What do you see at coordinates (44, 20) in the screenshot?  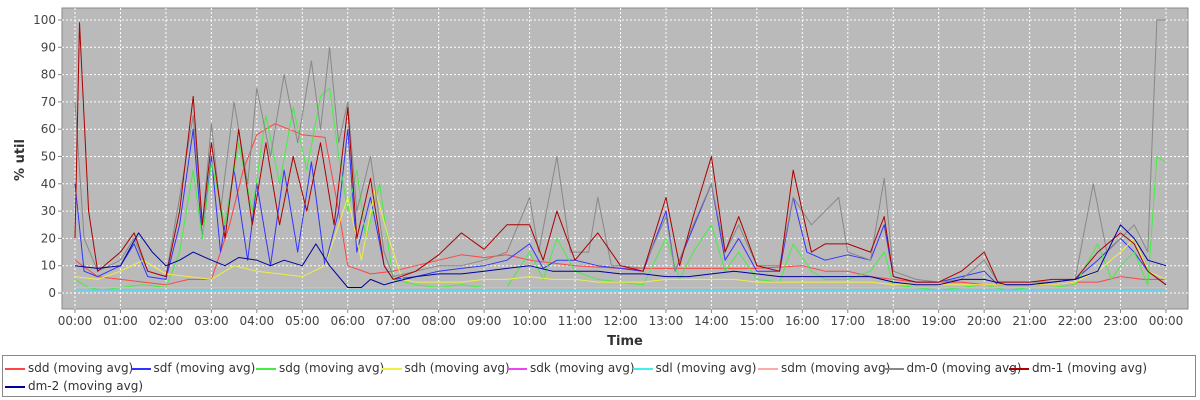 I see `y-tick-label: 100` at bounding box center [44, 20].